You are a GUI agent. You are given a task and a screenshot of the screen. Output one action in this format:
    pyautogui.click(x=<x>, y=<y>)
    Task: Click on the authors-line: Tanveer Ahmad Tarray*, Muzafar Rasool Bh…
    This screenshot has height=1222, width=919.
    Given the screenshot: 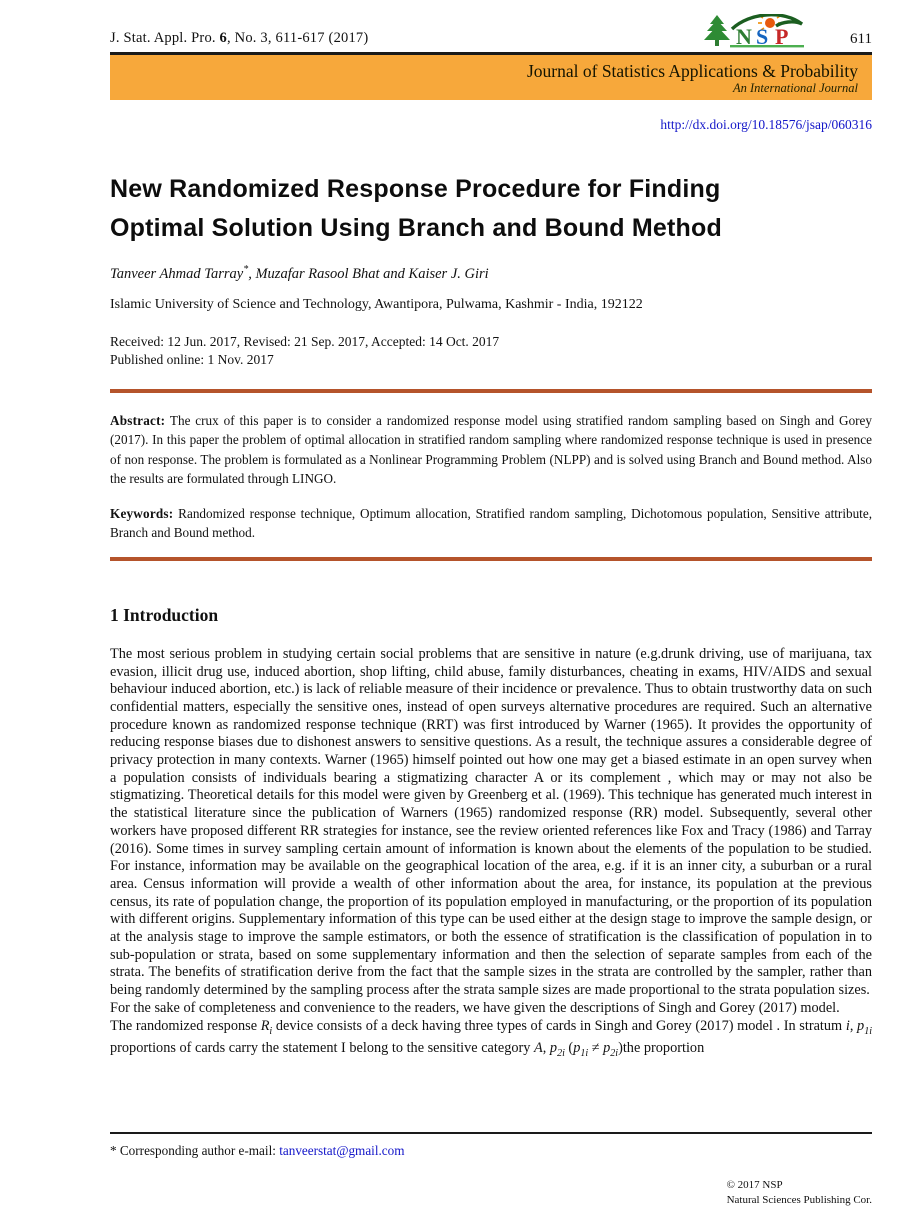 What is the action you would take?
    pyautogui.click(x=491, y=273)
    